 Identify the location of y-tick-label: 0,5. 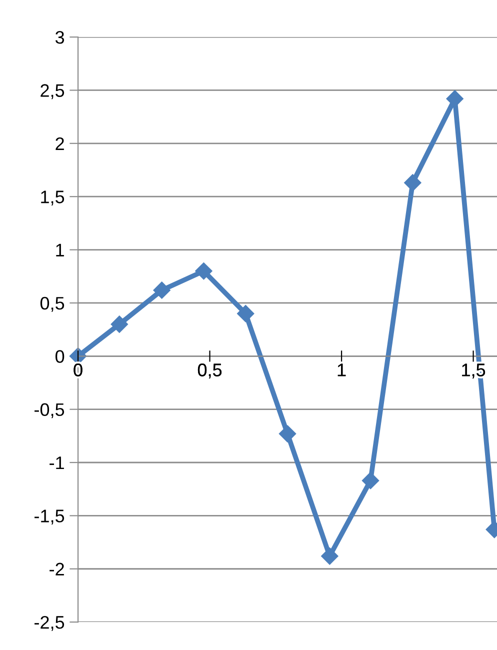
(52, 304).